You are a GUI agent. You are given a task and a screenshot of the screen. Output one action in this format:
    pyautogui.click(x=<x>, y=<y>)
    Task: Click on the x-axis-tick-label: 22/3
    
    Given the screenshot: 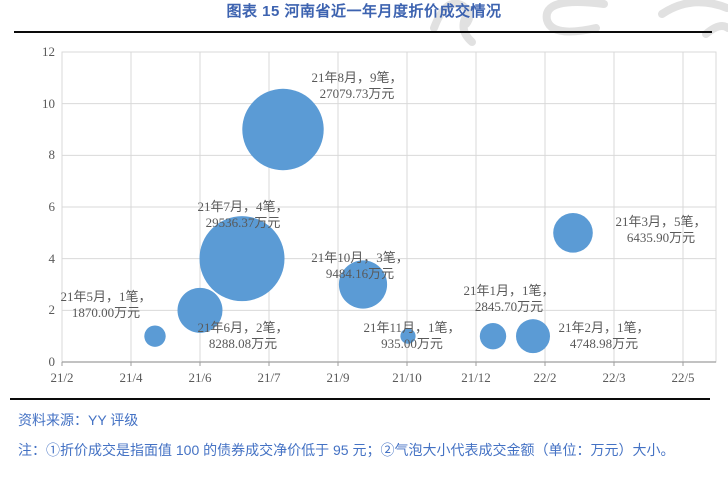 What is the action you would take?
    pyautogui.click(x=614, y=377)
    